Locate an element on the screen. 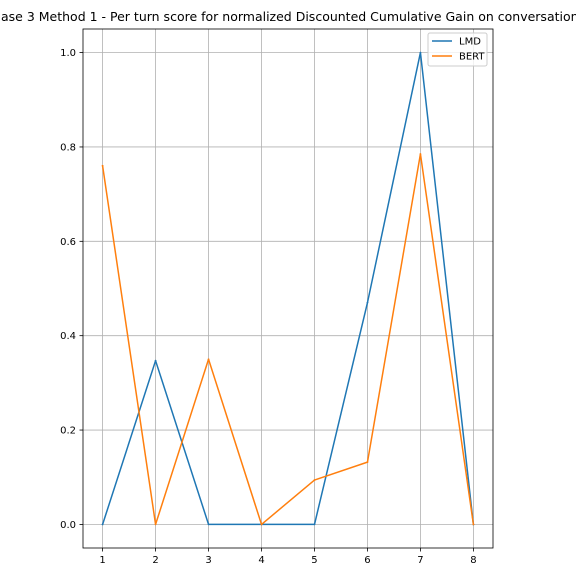 This screenshot has height=576, width=576. y-tick-label: 0.2 is located at coordinates (68, 431).